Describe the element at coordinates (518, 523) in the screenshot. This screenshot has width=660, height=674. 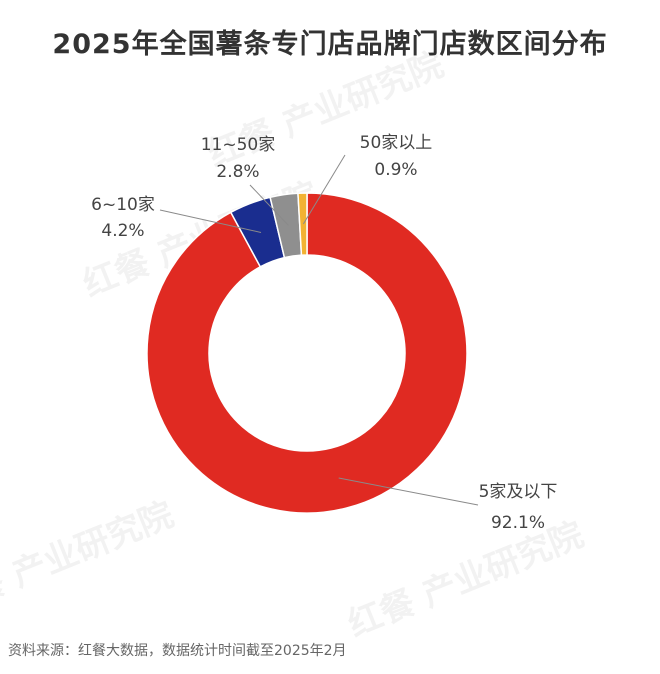
I see `slice-value-label-0: 92.1%` at that location.